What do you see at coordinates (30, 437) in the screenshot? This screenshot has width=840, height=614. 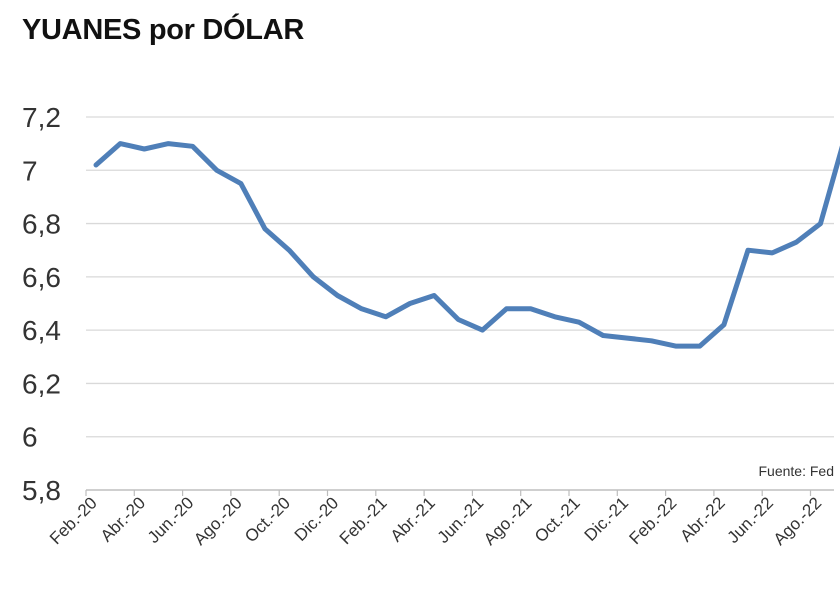 I see `y-tick-label: 6` at bounding box center [30, 437].